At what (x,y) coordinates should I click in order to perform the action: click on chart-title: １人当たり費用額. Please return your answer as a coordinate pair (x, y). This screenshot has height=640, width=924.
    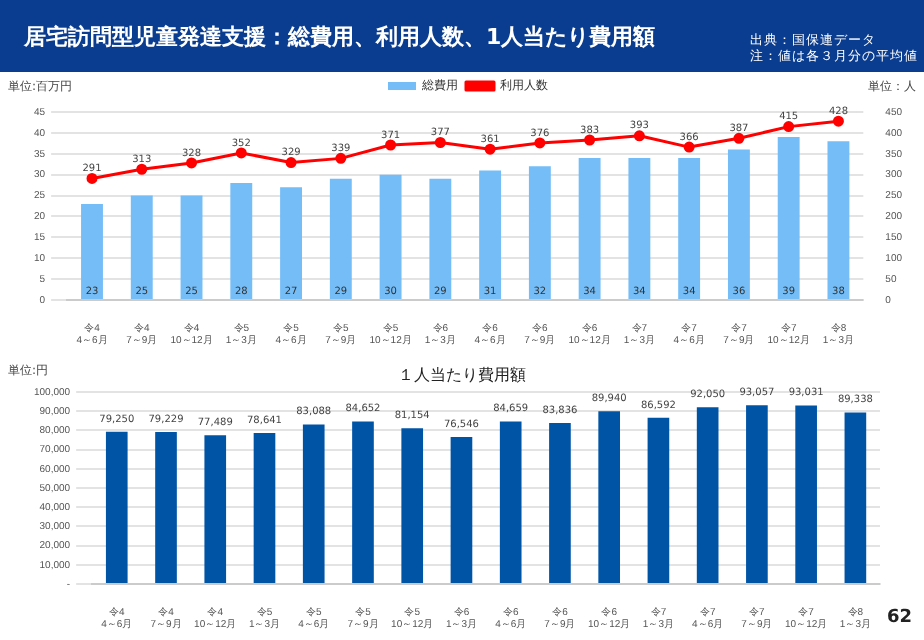
    Looking at the image, I should click on (462, 375).